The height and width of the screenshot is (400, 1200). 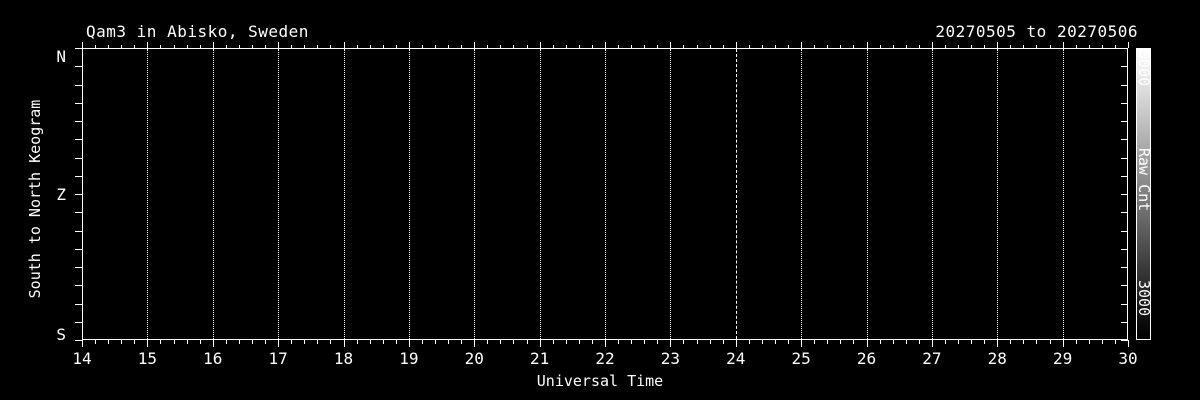 What do you see at coordinates (1144, 298) in the screenshot?
I see `colorbar-min-label: 3000` at bounding box center [1144, 298].